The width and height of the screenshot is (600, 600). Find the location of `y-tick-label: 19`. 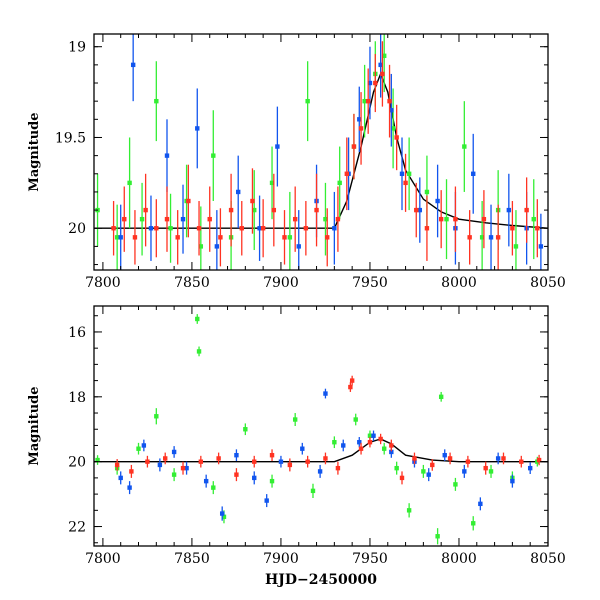

y-tick-label: 19 is located at coordinates (77, 48).